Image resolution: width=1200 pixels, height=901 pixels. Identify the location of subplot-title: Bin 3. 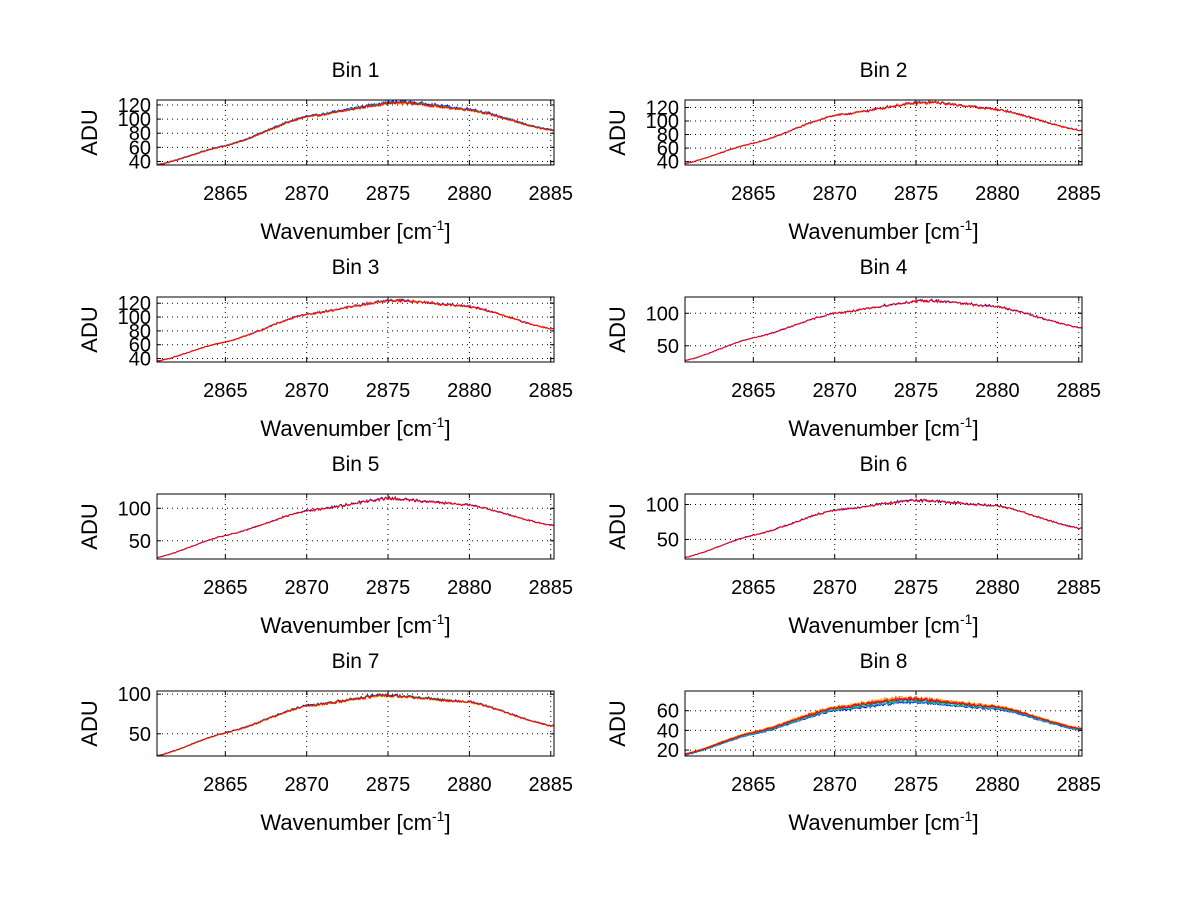
(356, 267).